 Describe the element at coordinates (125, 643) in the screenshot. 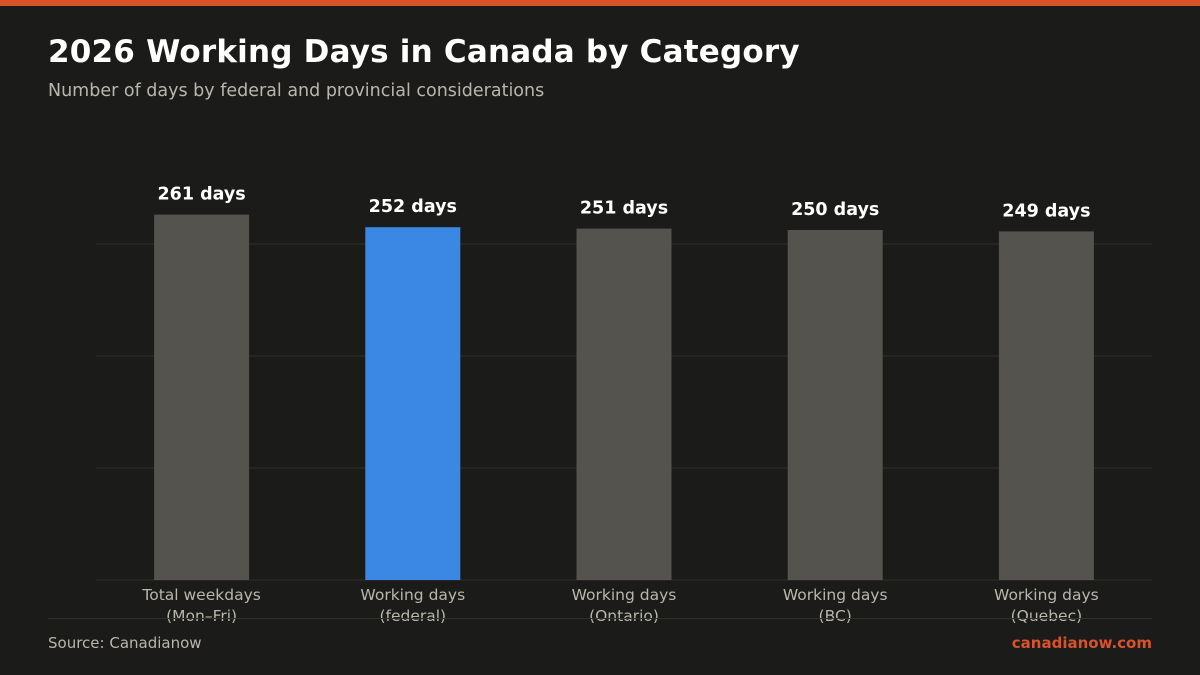

I see `source-note: Source: Canadianow` at that location.